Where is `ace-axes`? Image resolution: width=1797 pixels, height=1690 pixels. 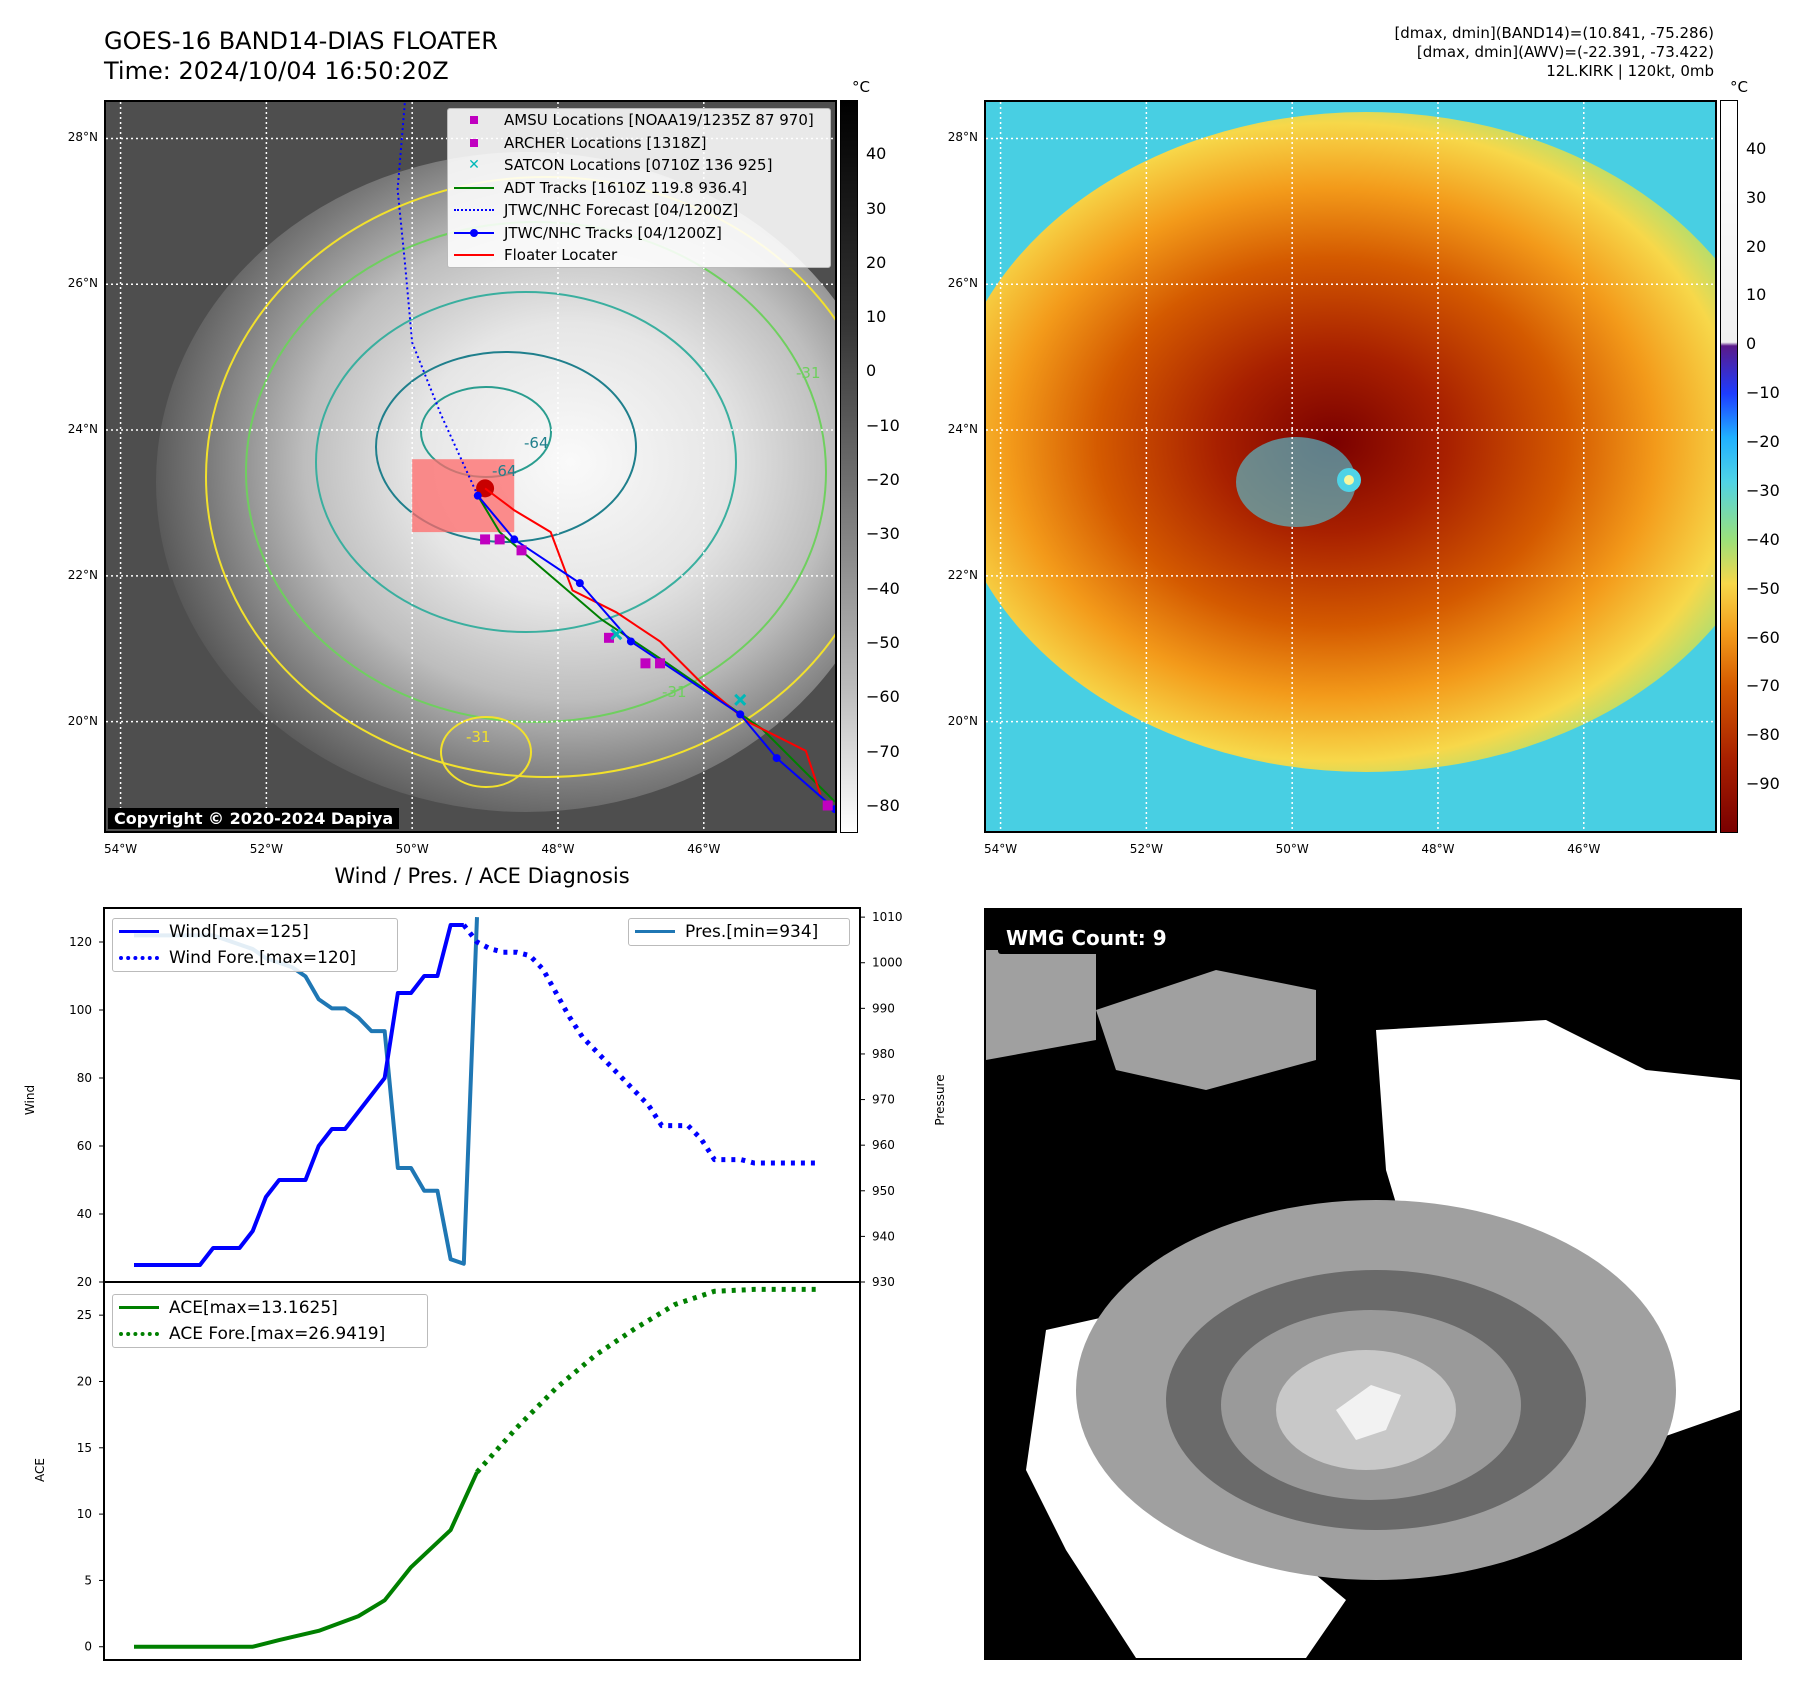
ace-axes is located at coordinates (482, 1471).